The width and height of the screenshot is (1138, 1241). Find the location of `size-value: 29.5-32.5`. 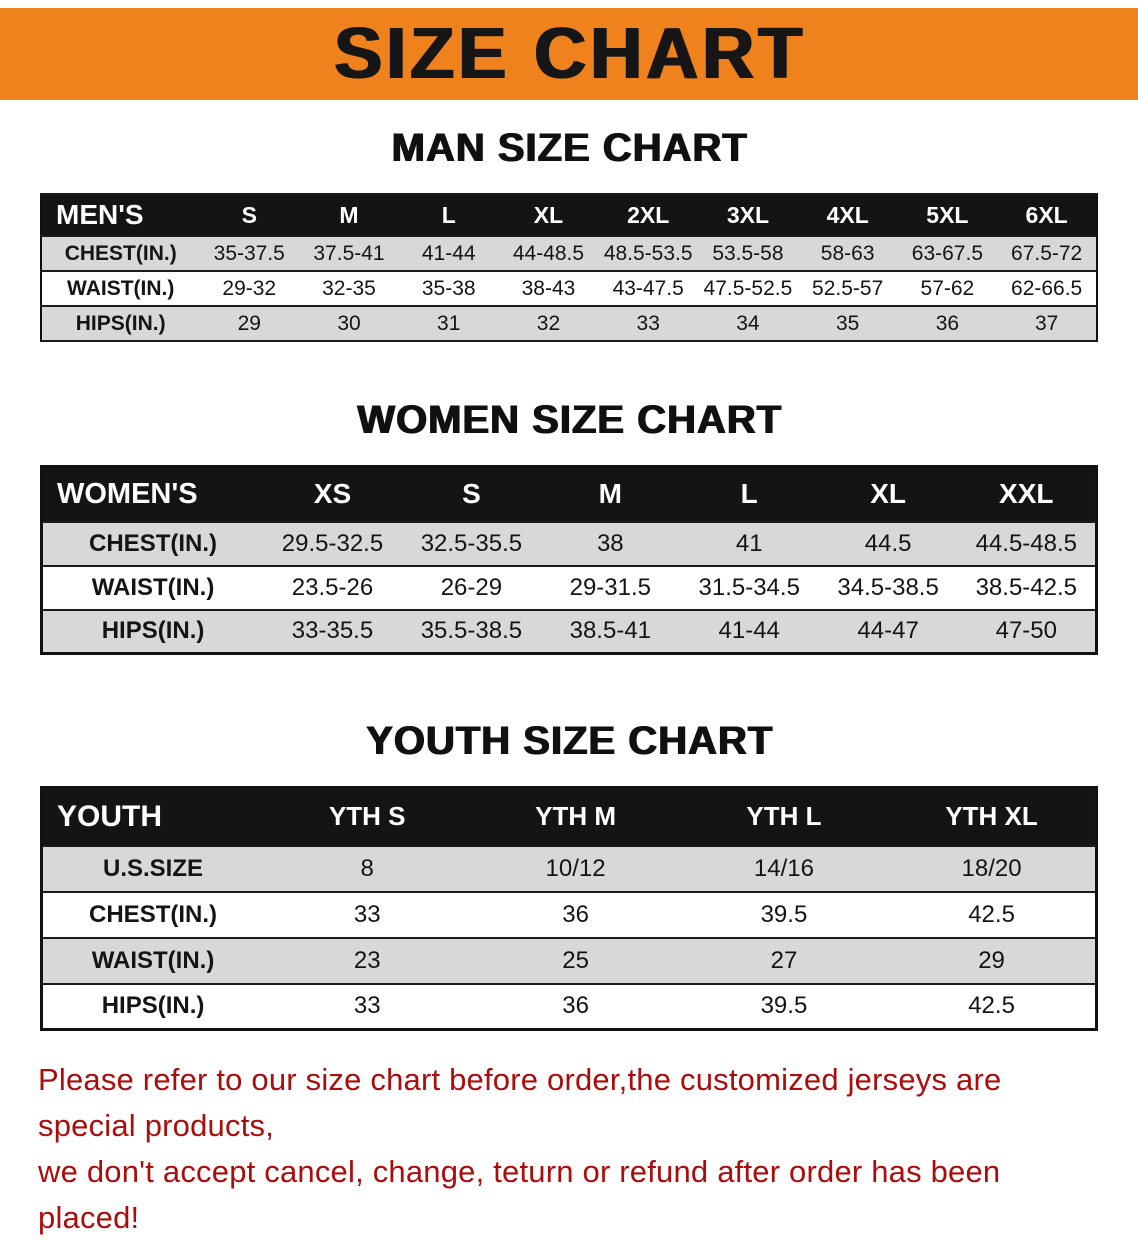

size-value: 29.5-32.5 is located at coordinates (332, 543).